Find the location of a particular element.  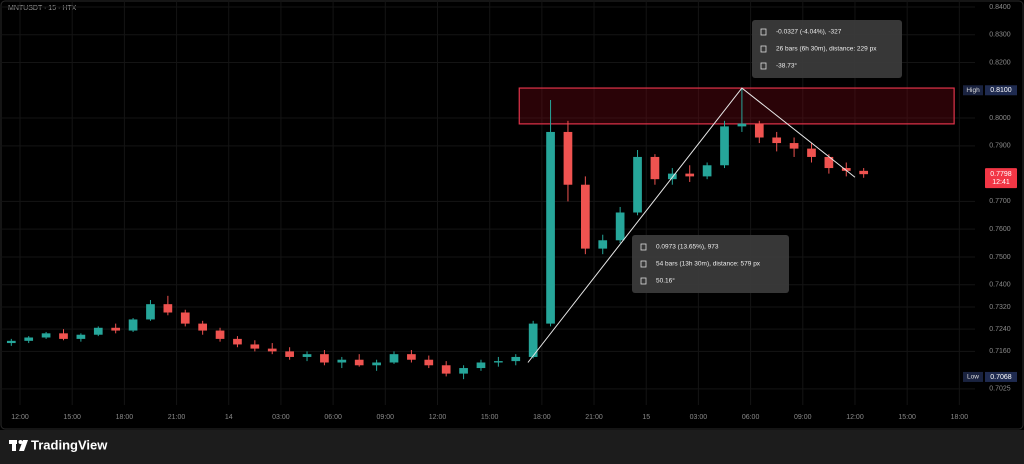

measurement-text: 26 bars (6h 30m), distance: 229 px is located at coordinates (826, 49).